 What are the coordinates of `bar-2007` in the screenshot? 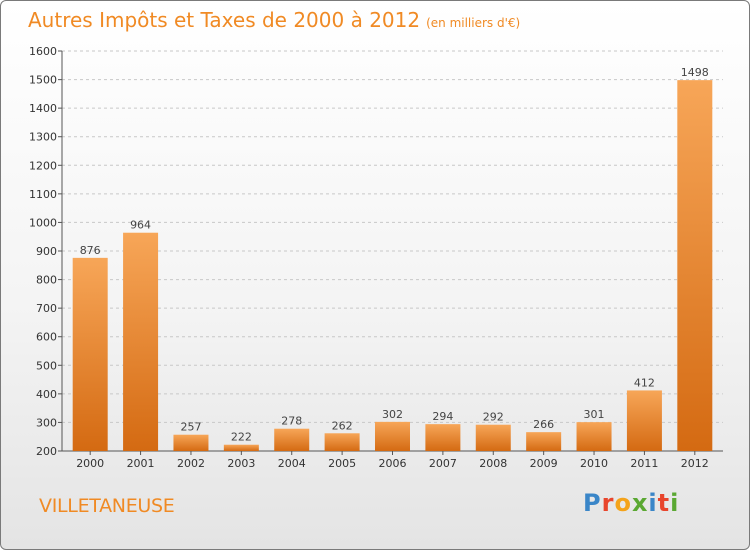 It's located at (443, 437).